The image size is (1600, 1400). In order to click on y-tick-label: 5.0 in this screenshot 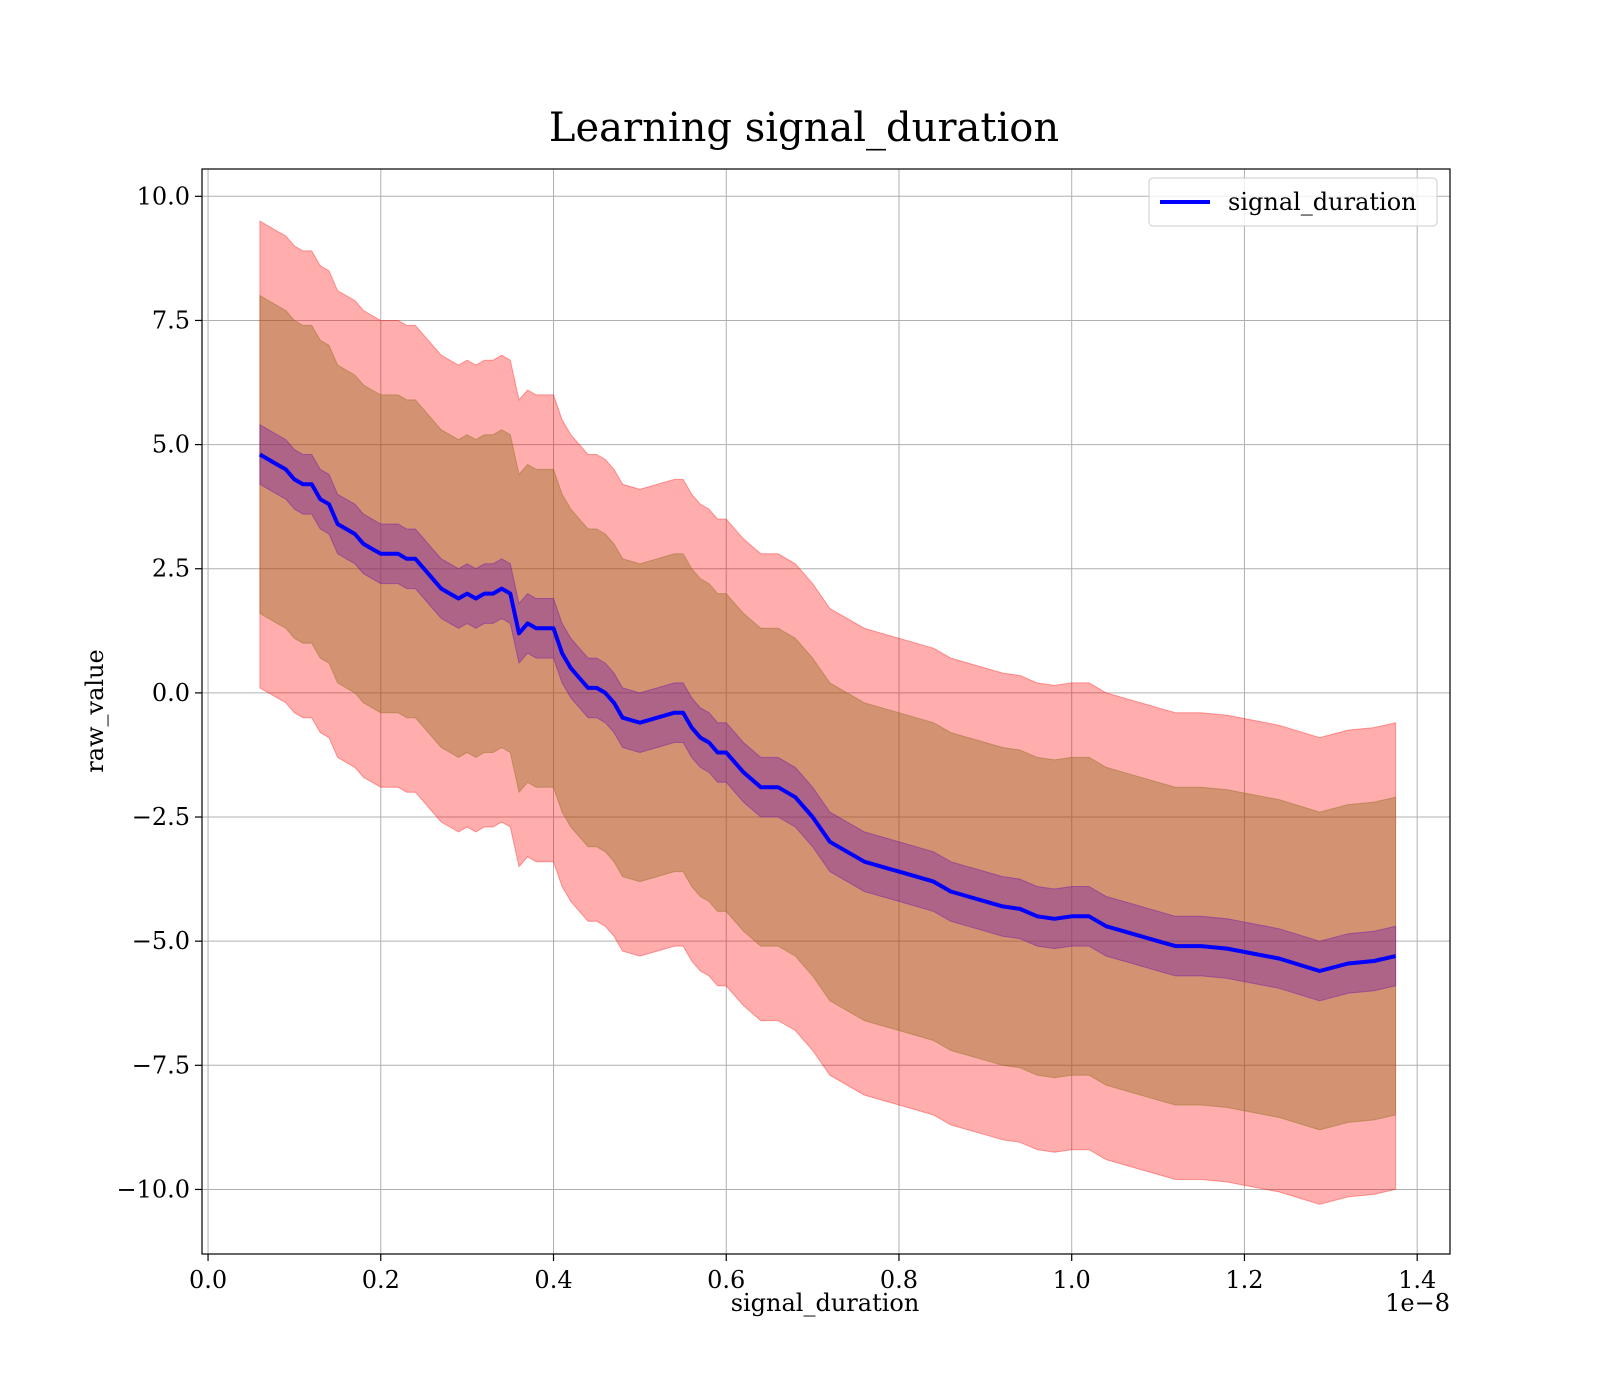, I will do `click(171, 445)`.